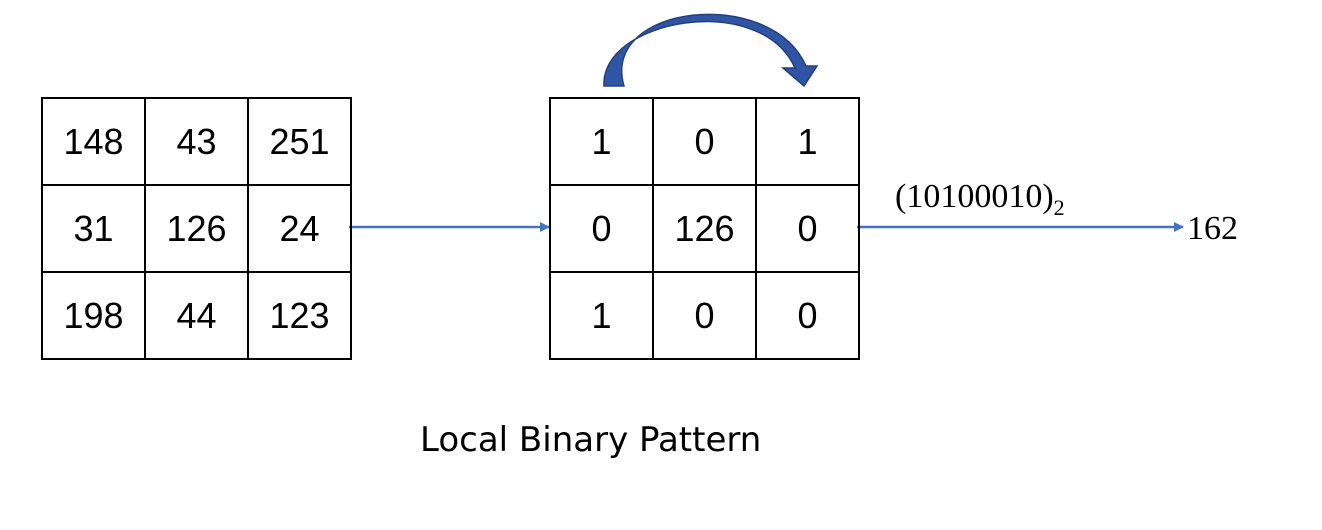  What do you see at coordinates (1212, 228) in the screenshot?
I see `decimal-result: 162` at bounding box center [1212, 228].